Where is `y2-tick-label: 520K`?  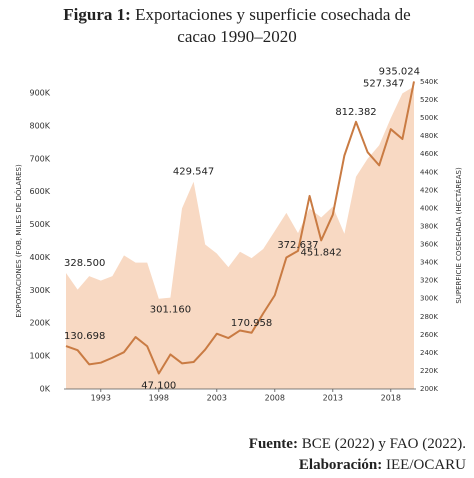
y2-tick-label: 520K is located at coordinates (429, 100).